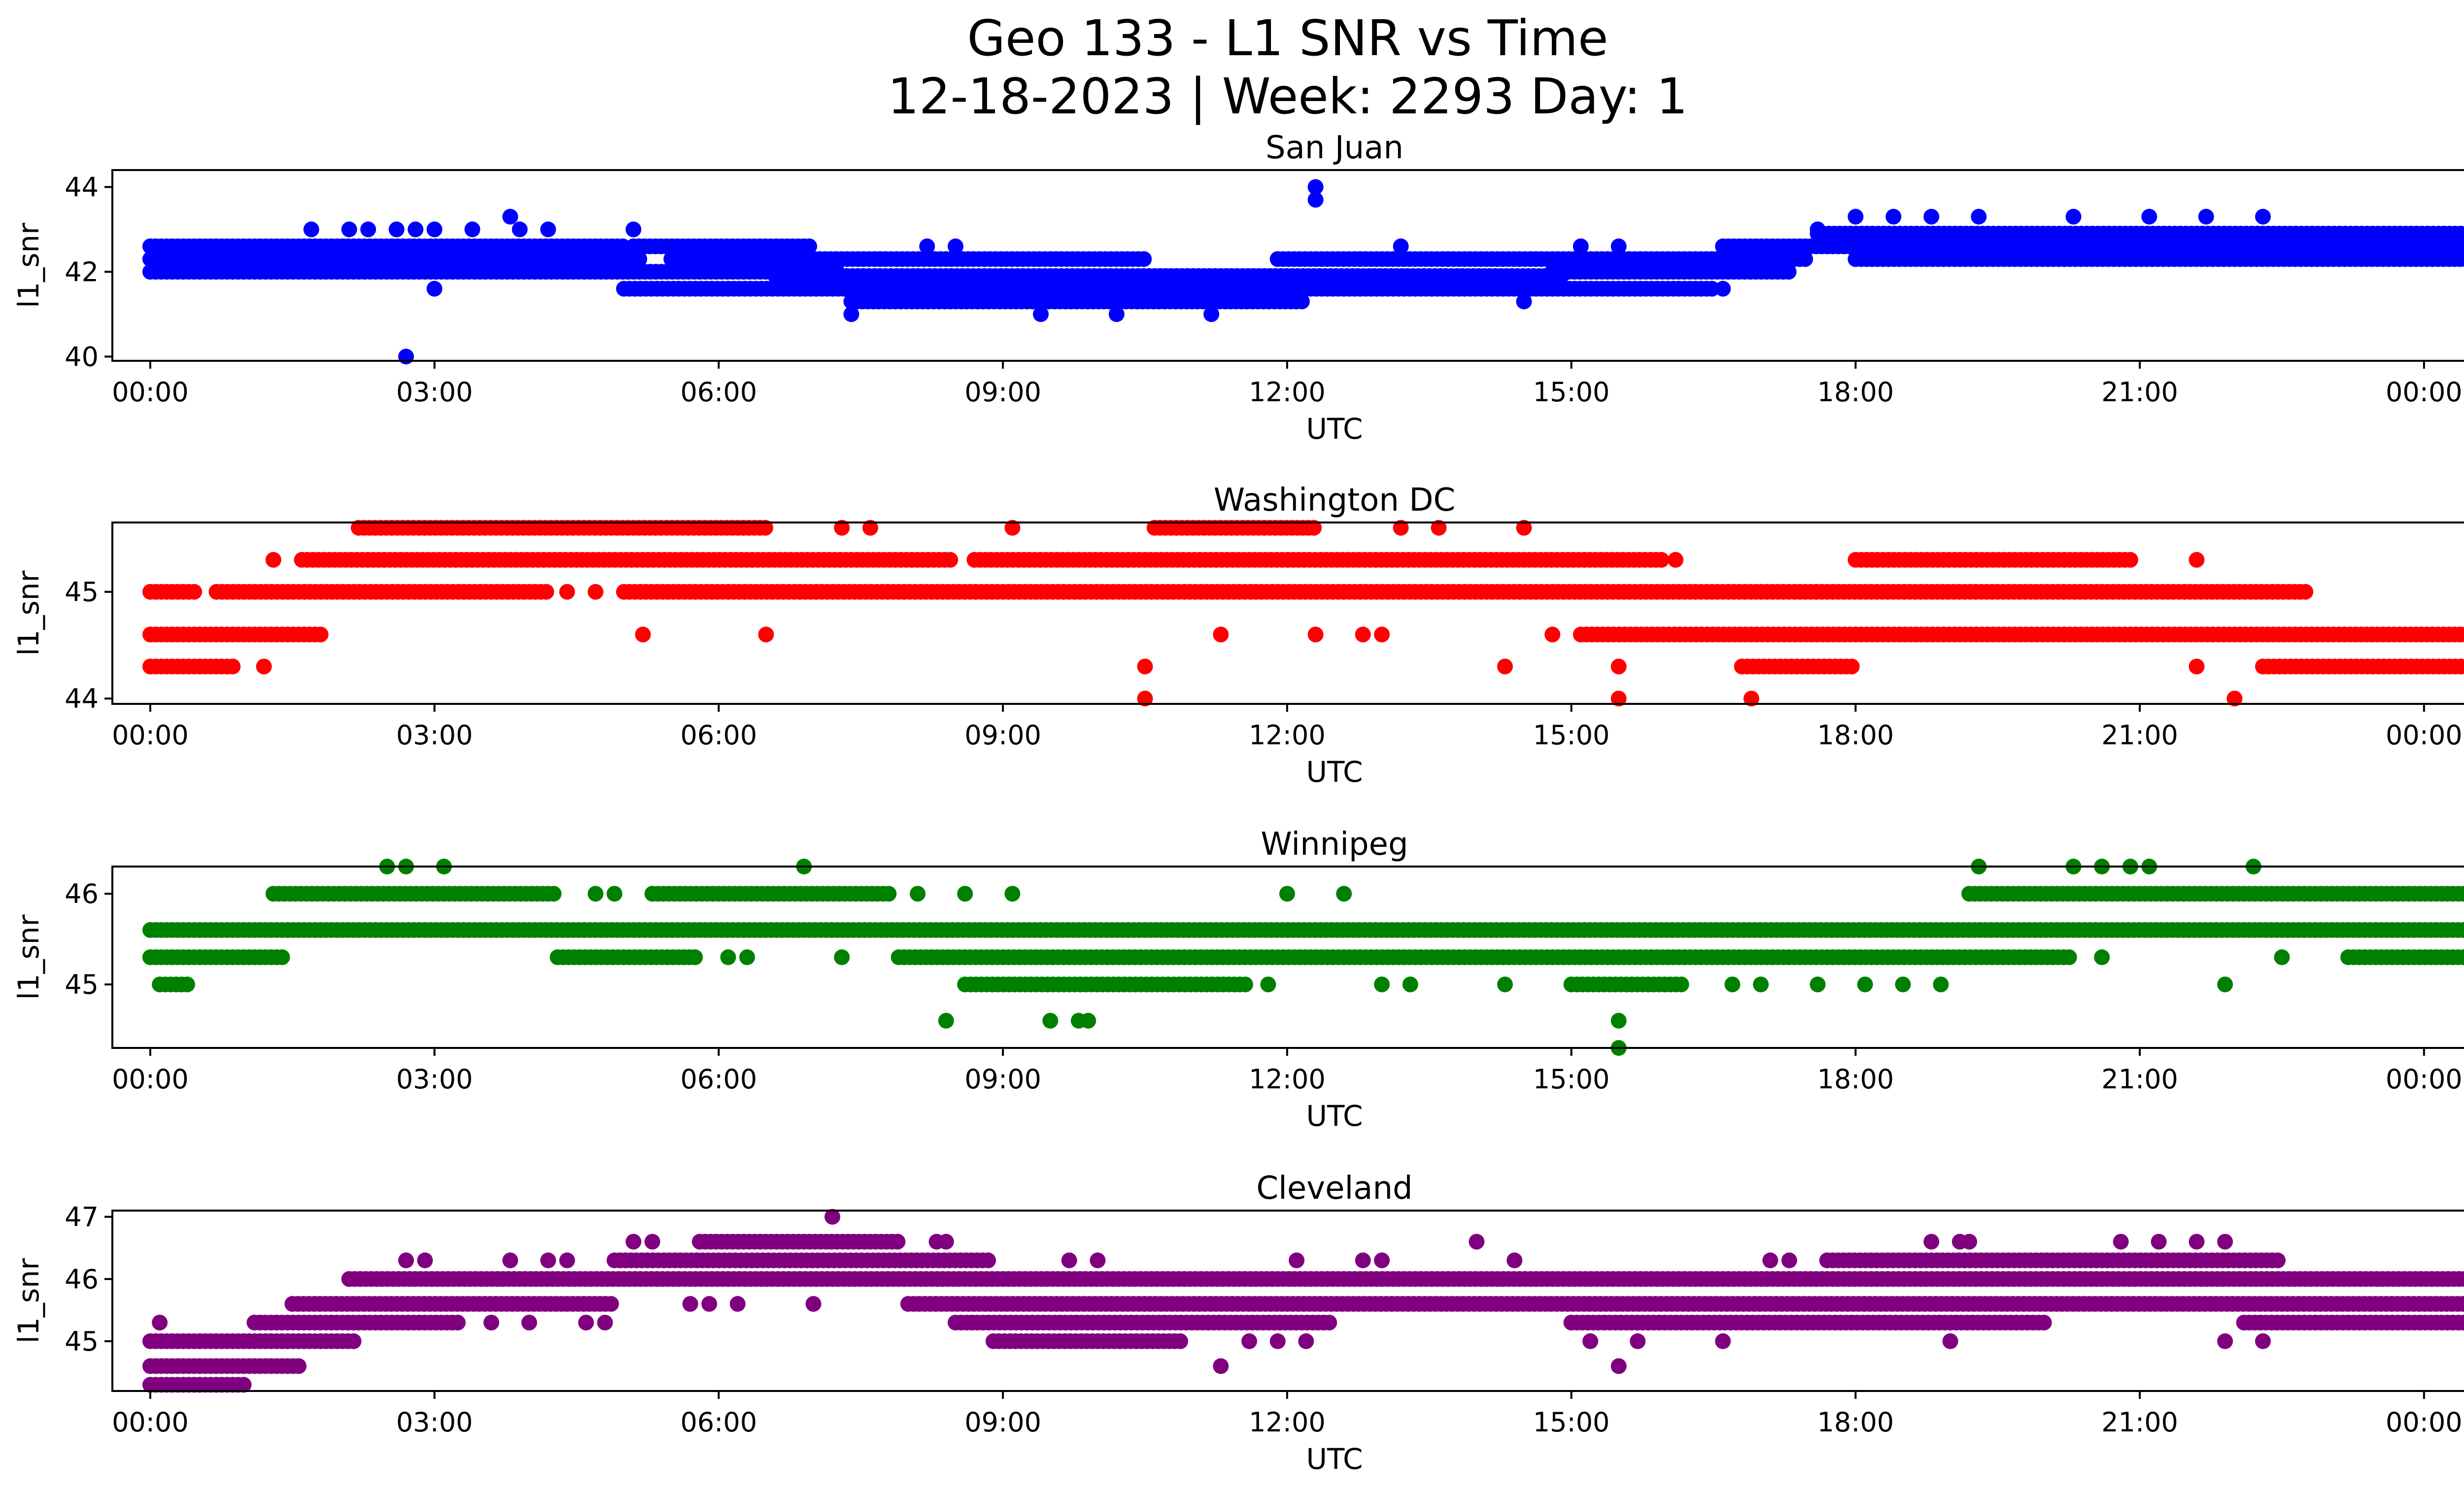 The width and height of the screenshot is (2464, 1495). I want to click on y-axis-label: l1_snr, so click(28, 613).